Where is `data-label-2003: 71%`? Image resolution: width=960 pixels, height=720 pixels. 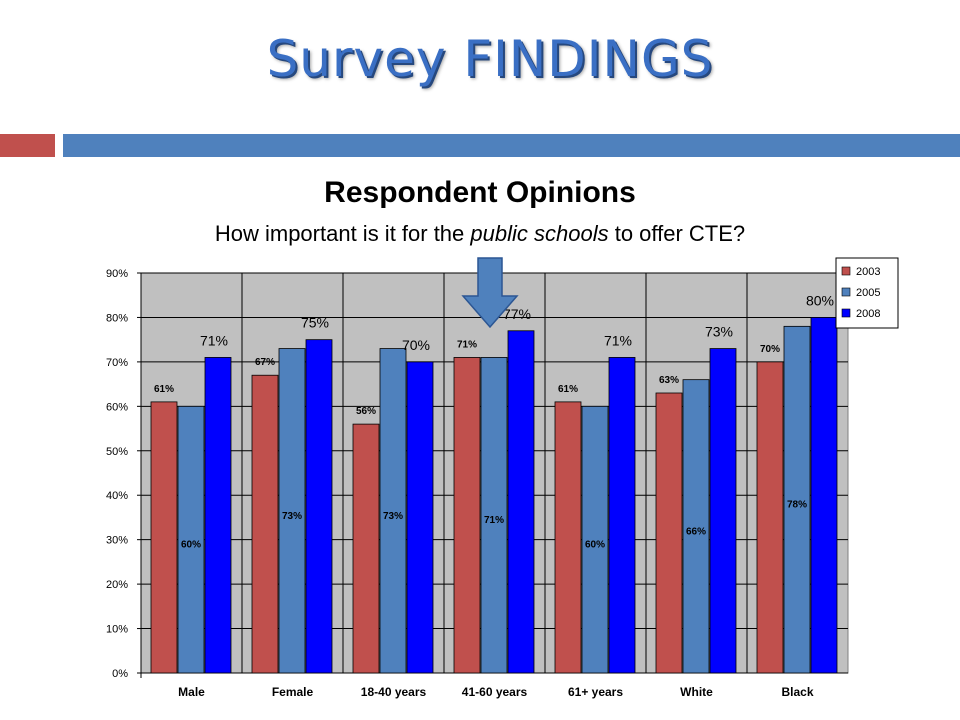
data-label-2003: 71% is located at coordinates (467, 344).